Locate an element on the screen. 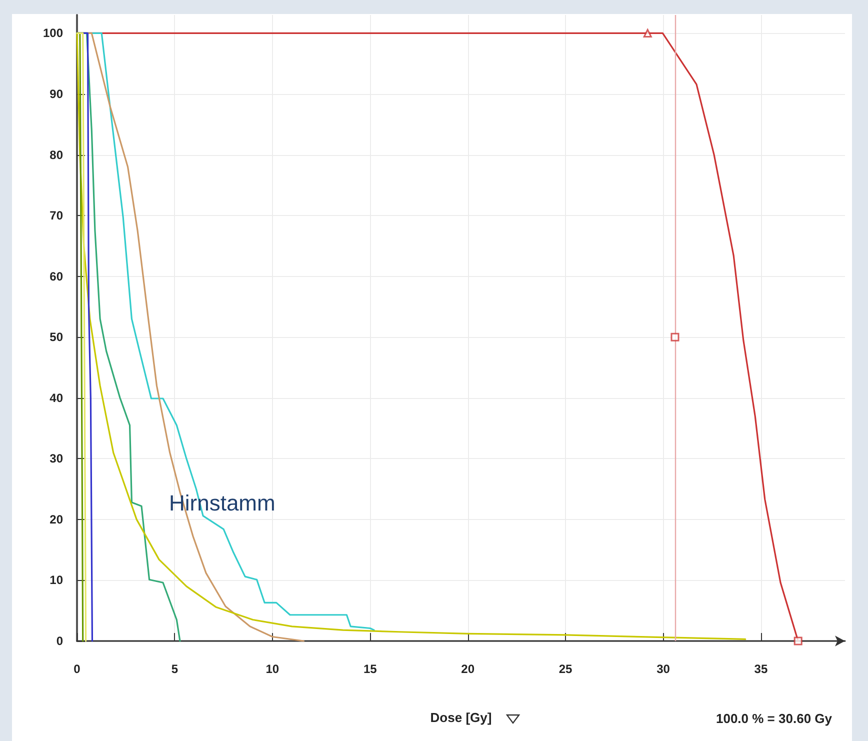 Image resolution: width=868 pixels, height=741 pixels. y-tick-label: 50 is located at coordinates (57, 337).